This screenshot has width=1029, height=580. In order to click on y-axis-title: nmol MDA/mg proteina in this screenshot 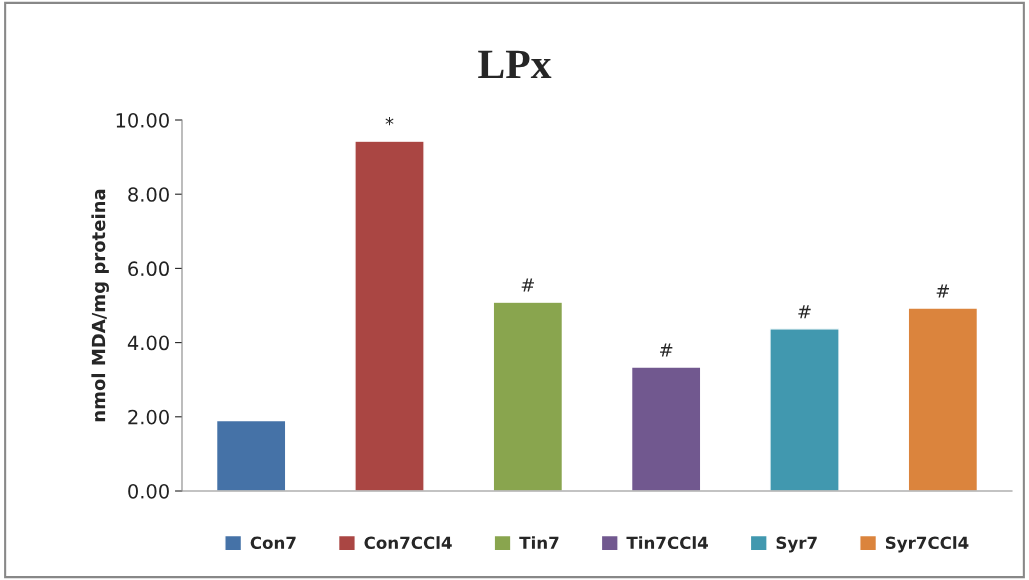, I will do `click(100, 305)`.